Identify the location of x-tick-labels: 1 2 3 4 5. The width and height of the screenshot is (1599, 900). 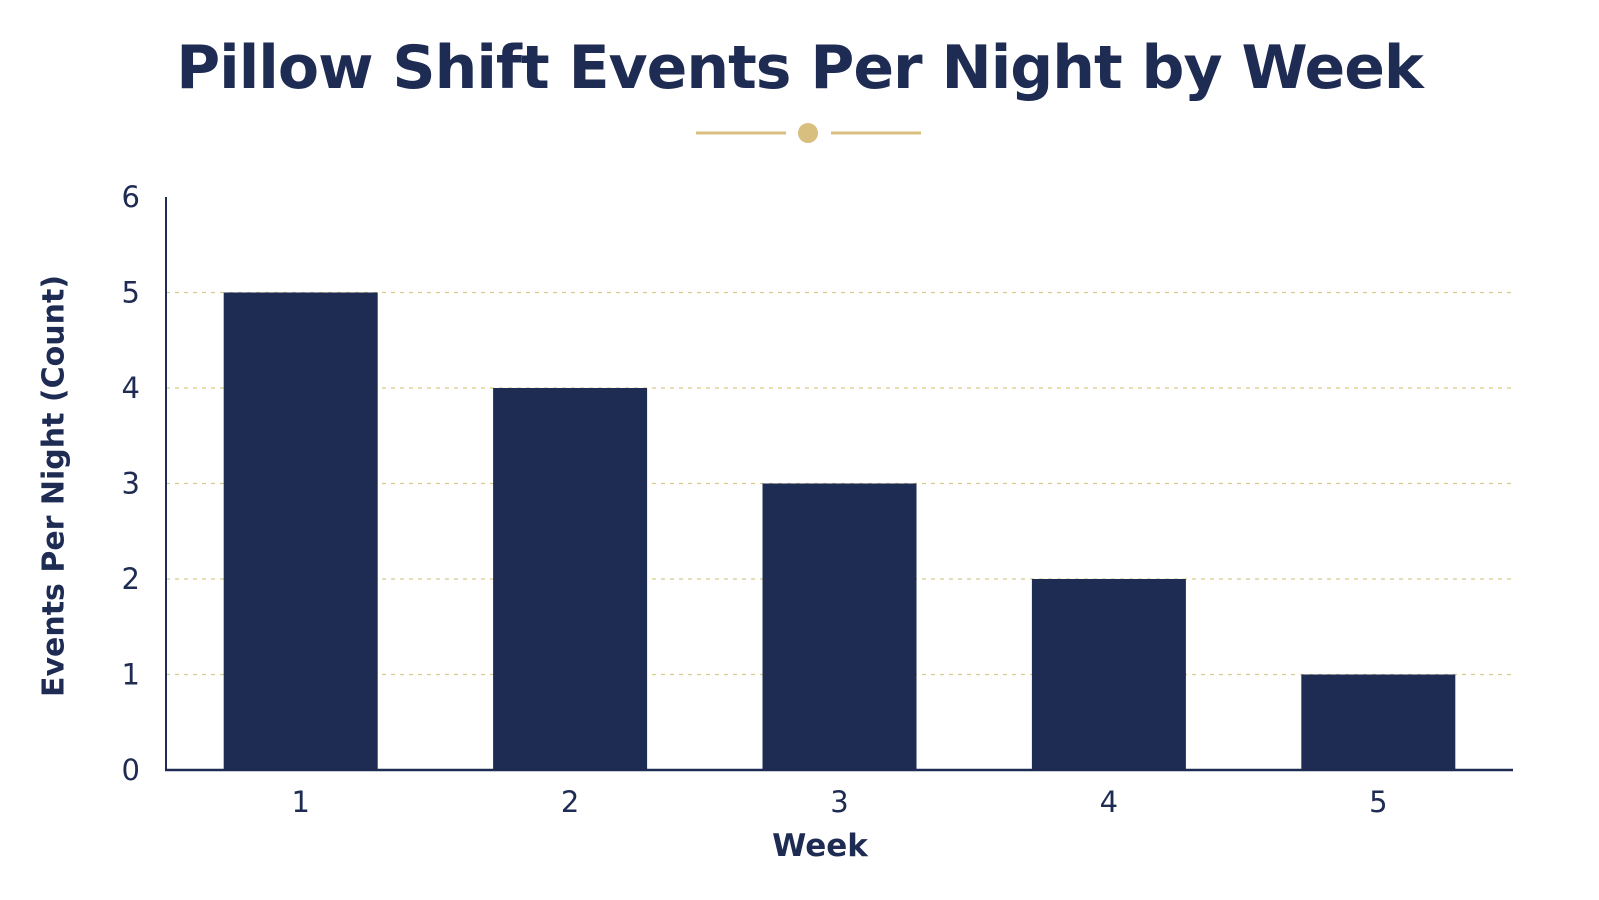
(839, 802).